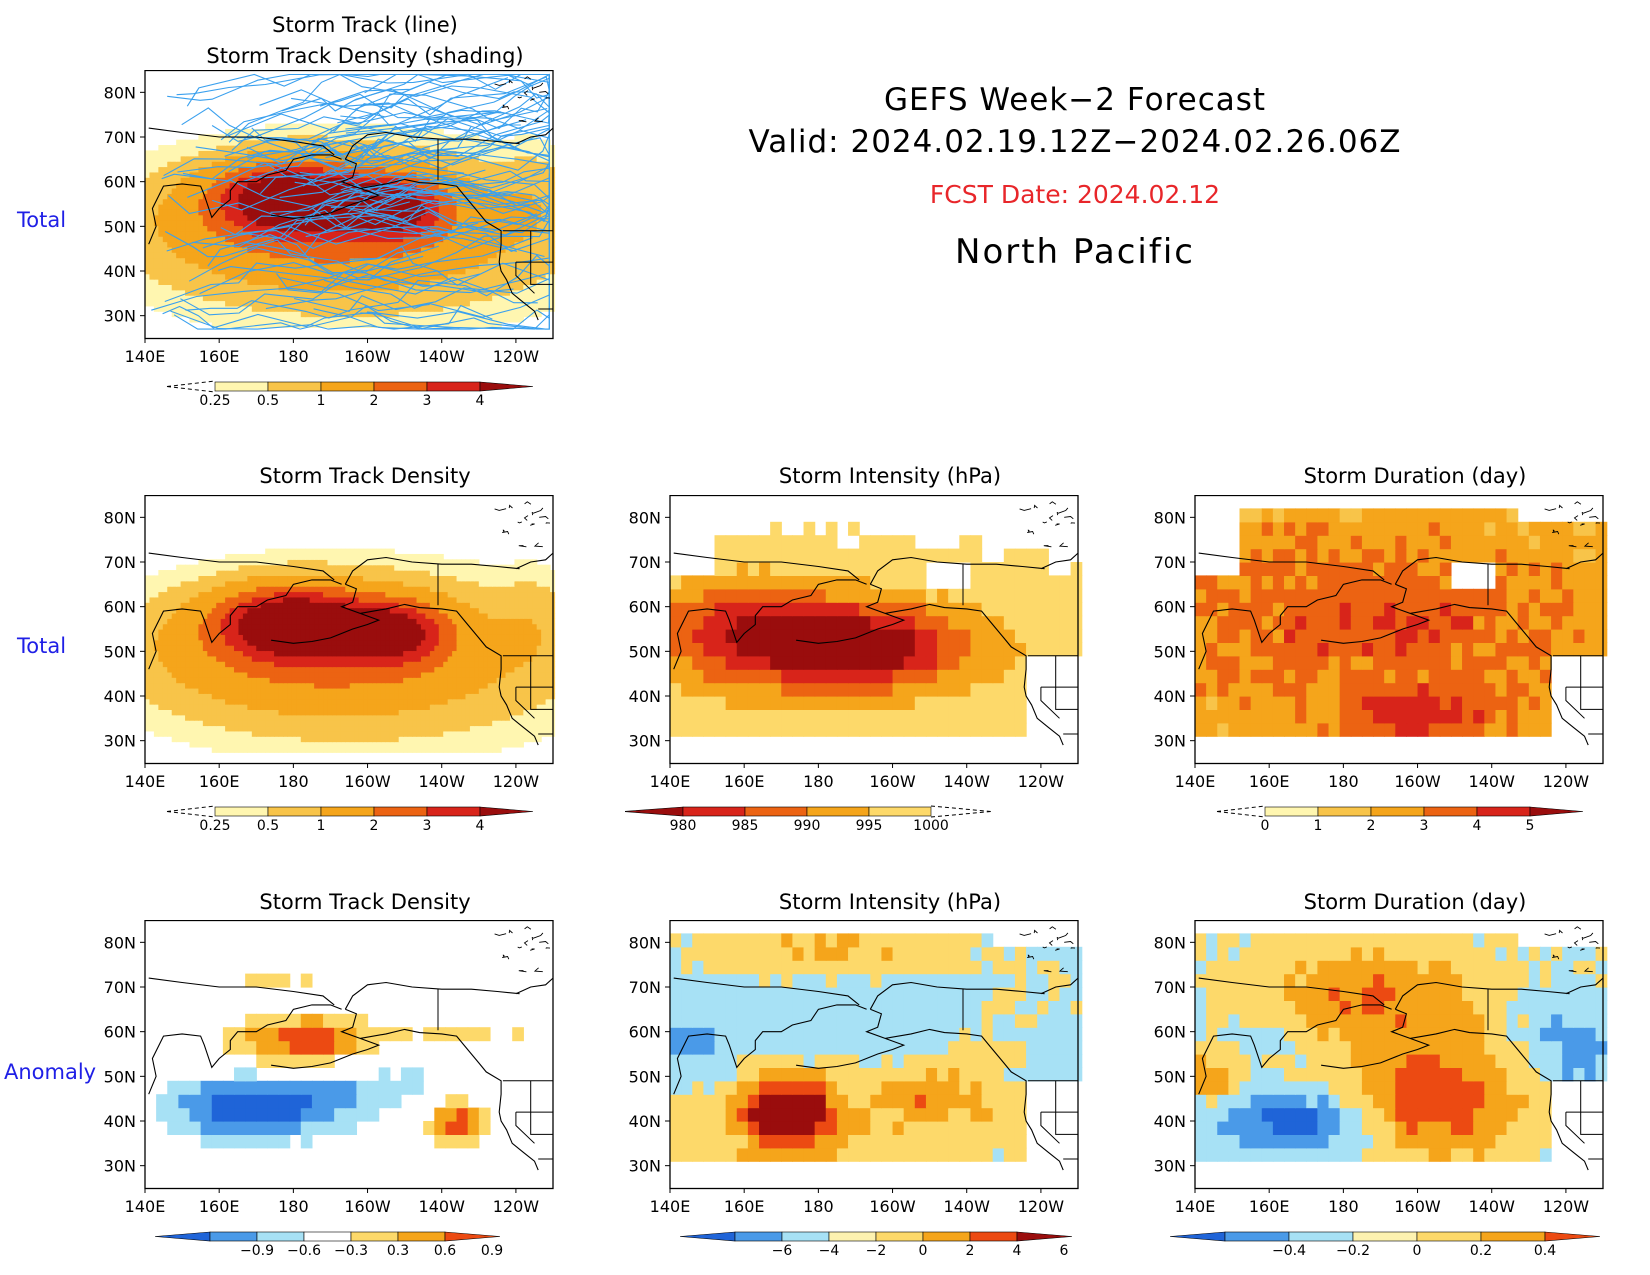  I want to click on storm-track-line, so click(418, 205).